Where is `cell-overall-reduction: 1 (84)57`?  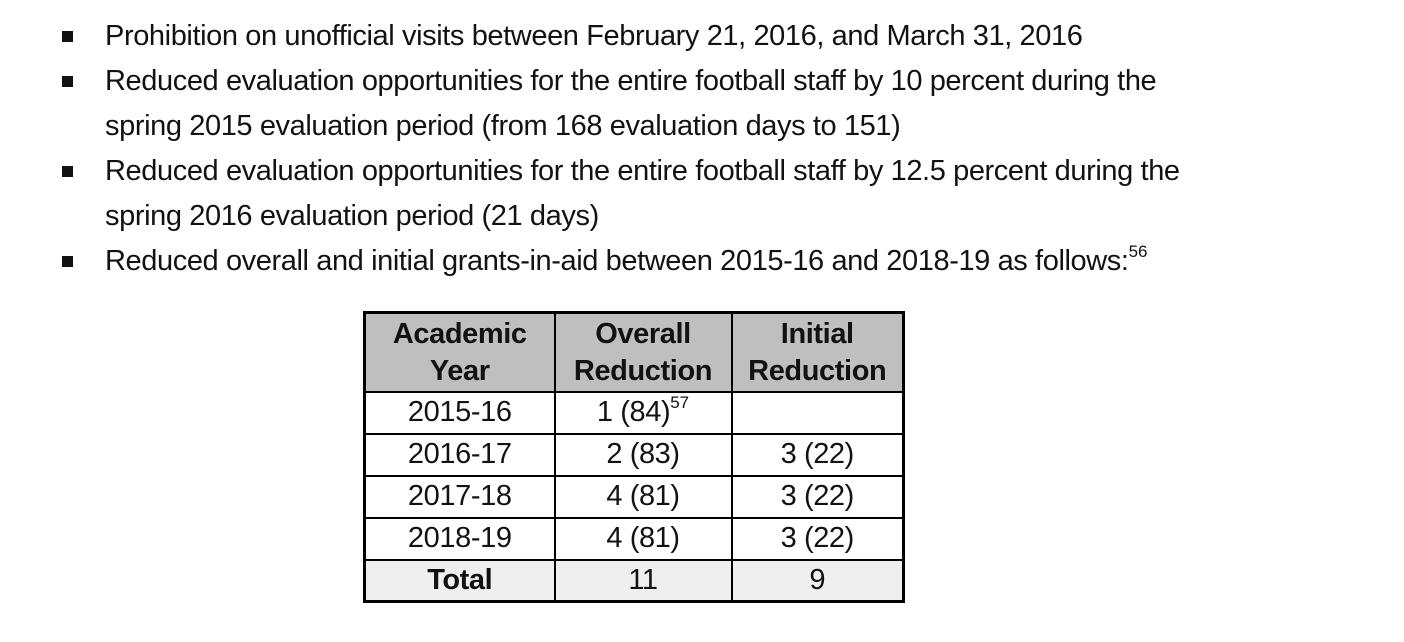
cell-overall-reduction: 1 (84)57 is located at coordinates (643, 412).